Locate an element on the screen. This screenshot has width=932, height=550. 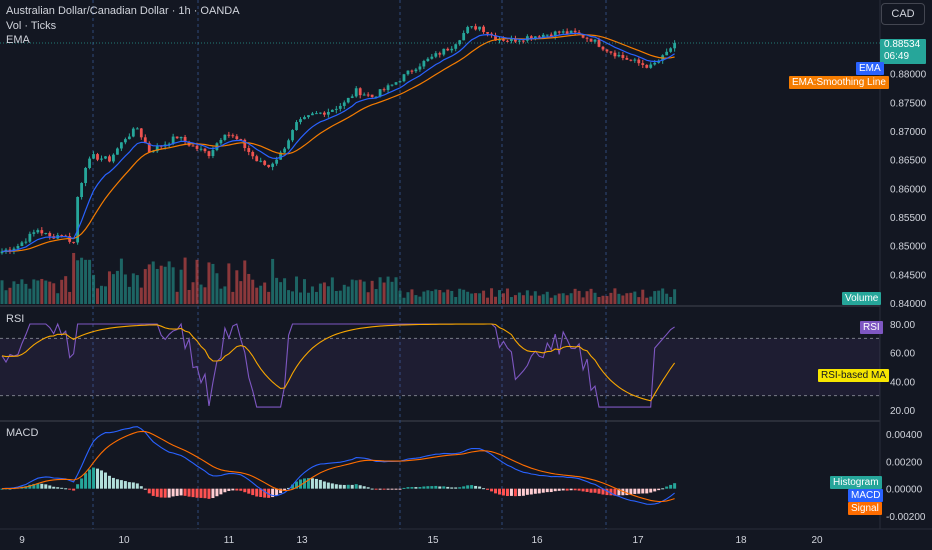
rsi-band is located at coordinates (440, 367).